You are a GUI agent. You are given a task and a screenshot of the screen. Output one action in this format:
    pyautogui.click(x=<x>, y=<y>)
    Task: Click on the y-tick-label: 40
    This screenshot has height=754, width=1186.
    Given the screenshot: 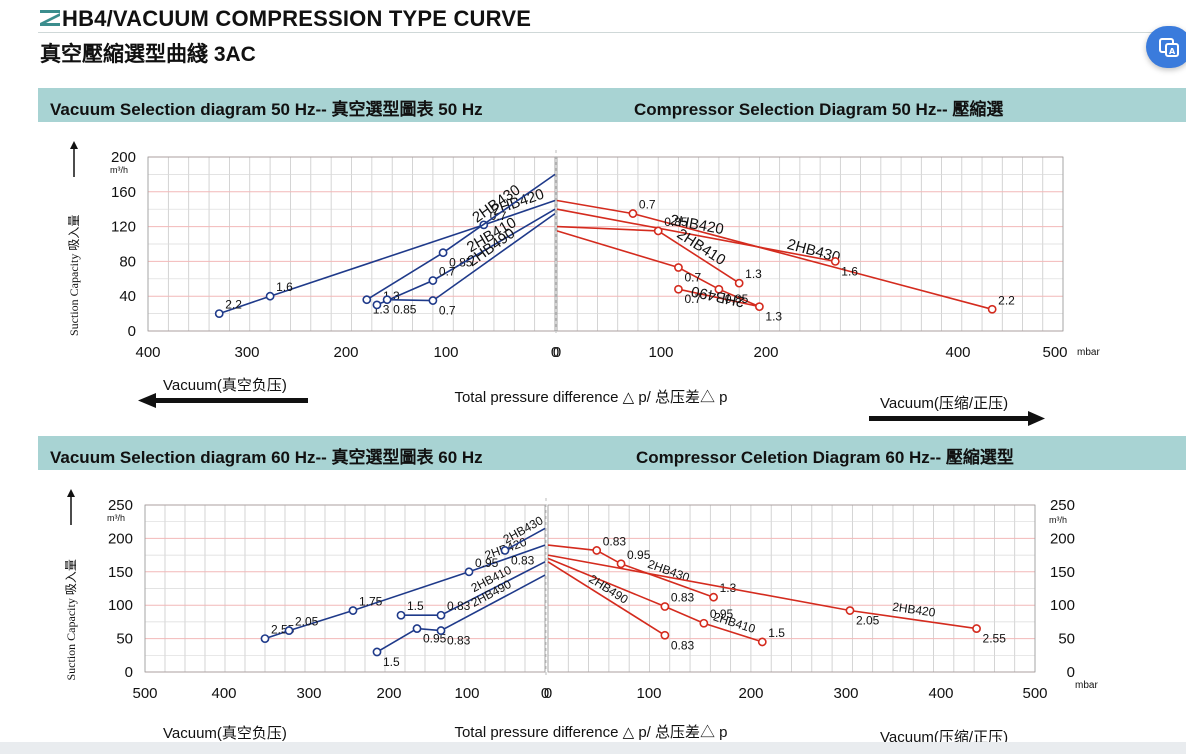 What is the action you would take?
    pyautogui.click(x=127, y=296)
    